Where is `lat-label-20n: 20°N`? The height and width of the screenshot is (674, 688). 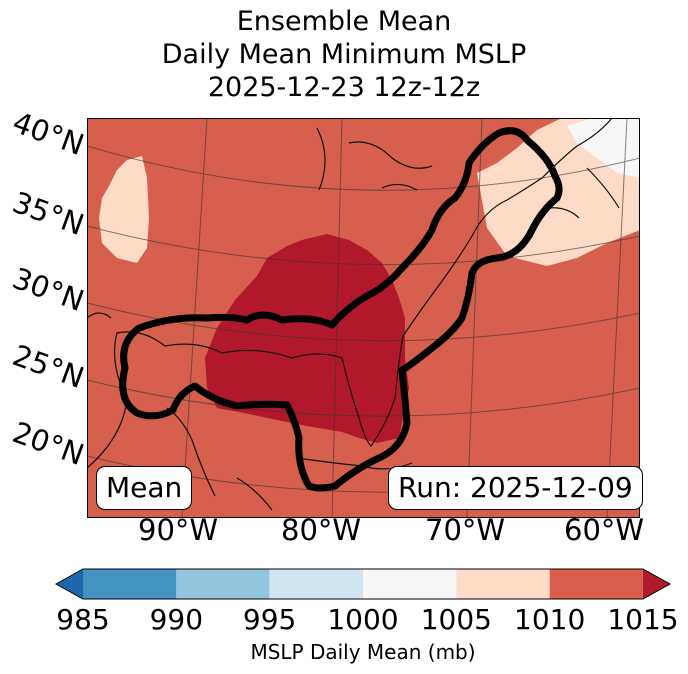 lat-label-20n: 20°N is located at coordinates (48, 443).